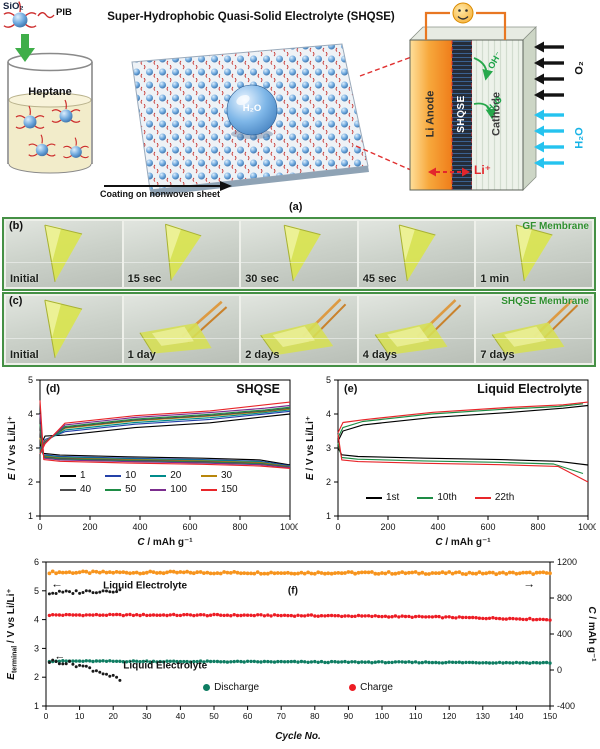 This screenshot has width=600, height=749. I want to click on svg-text: 6, so click(36, 562).